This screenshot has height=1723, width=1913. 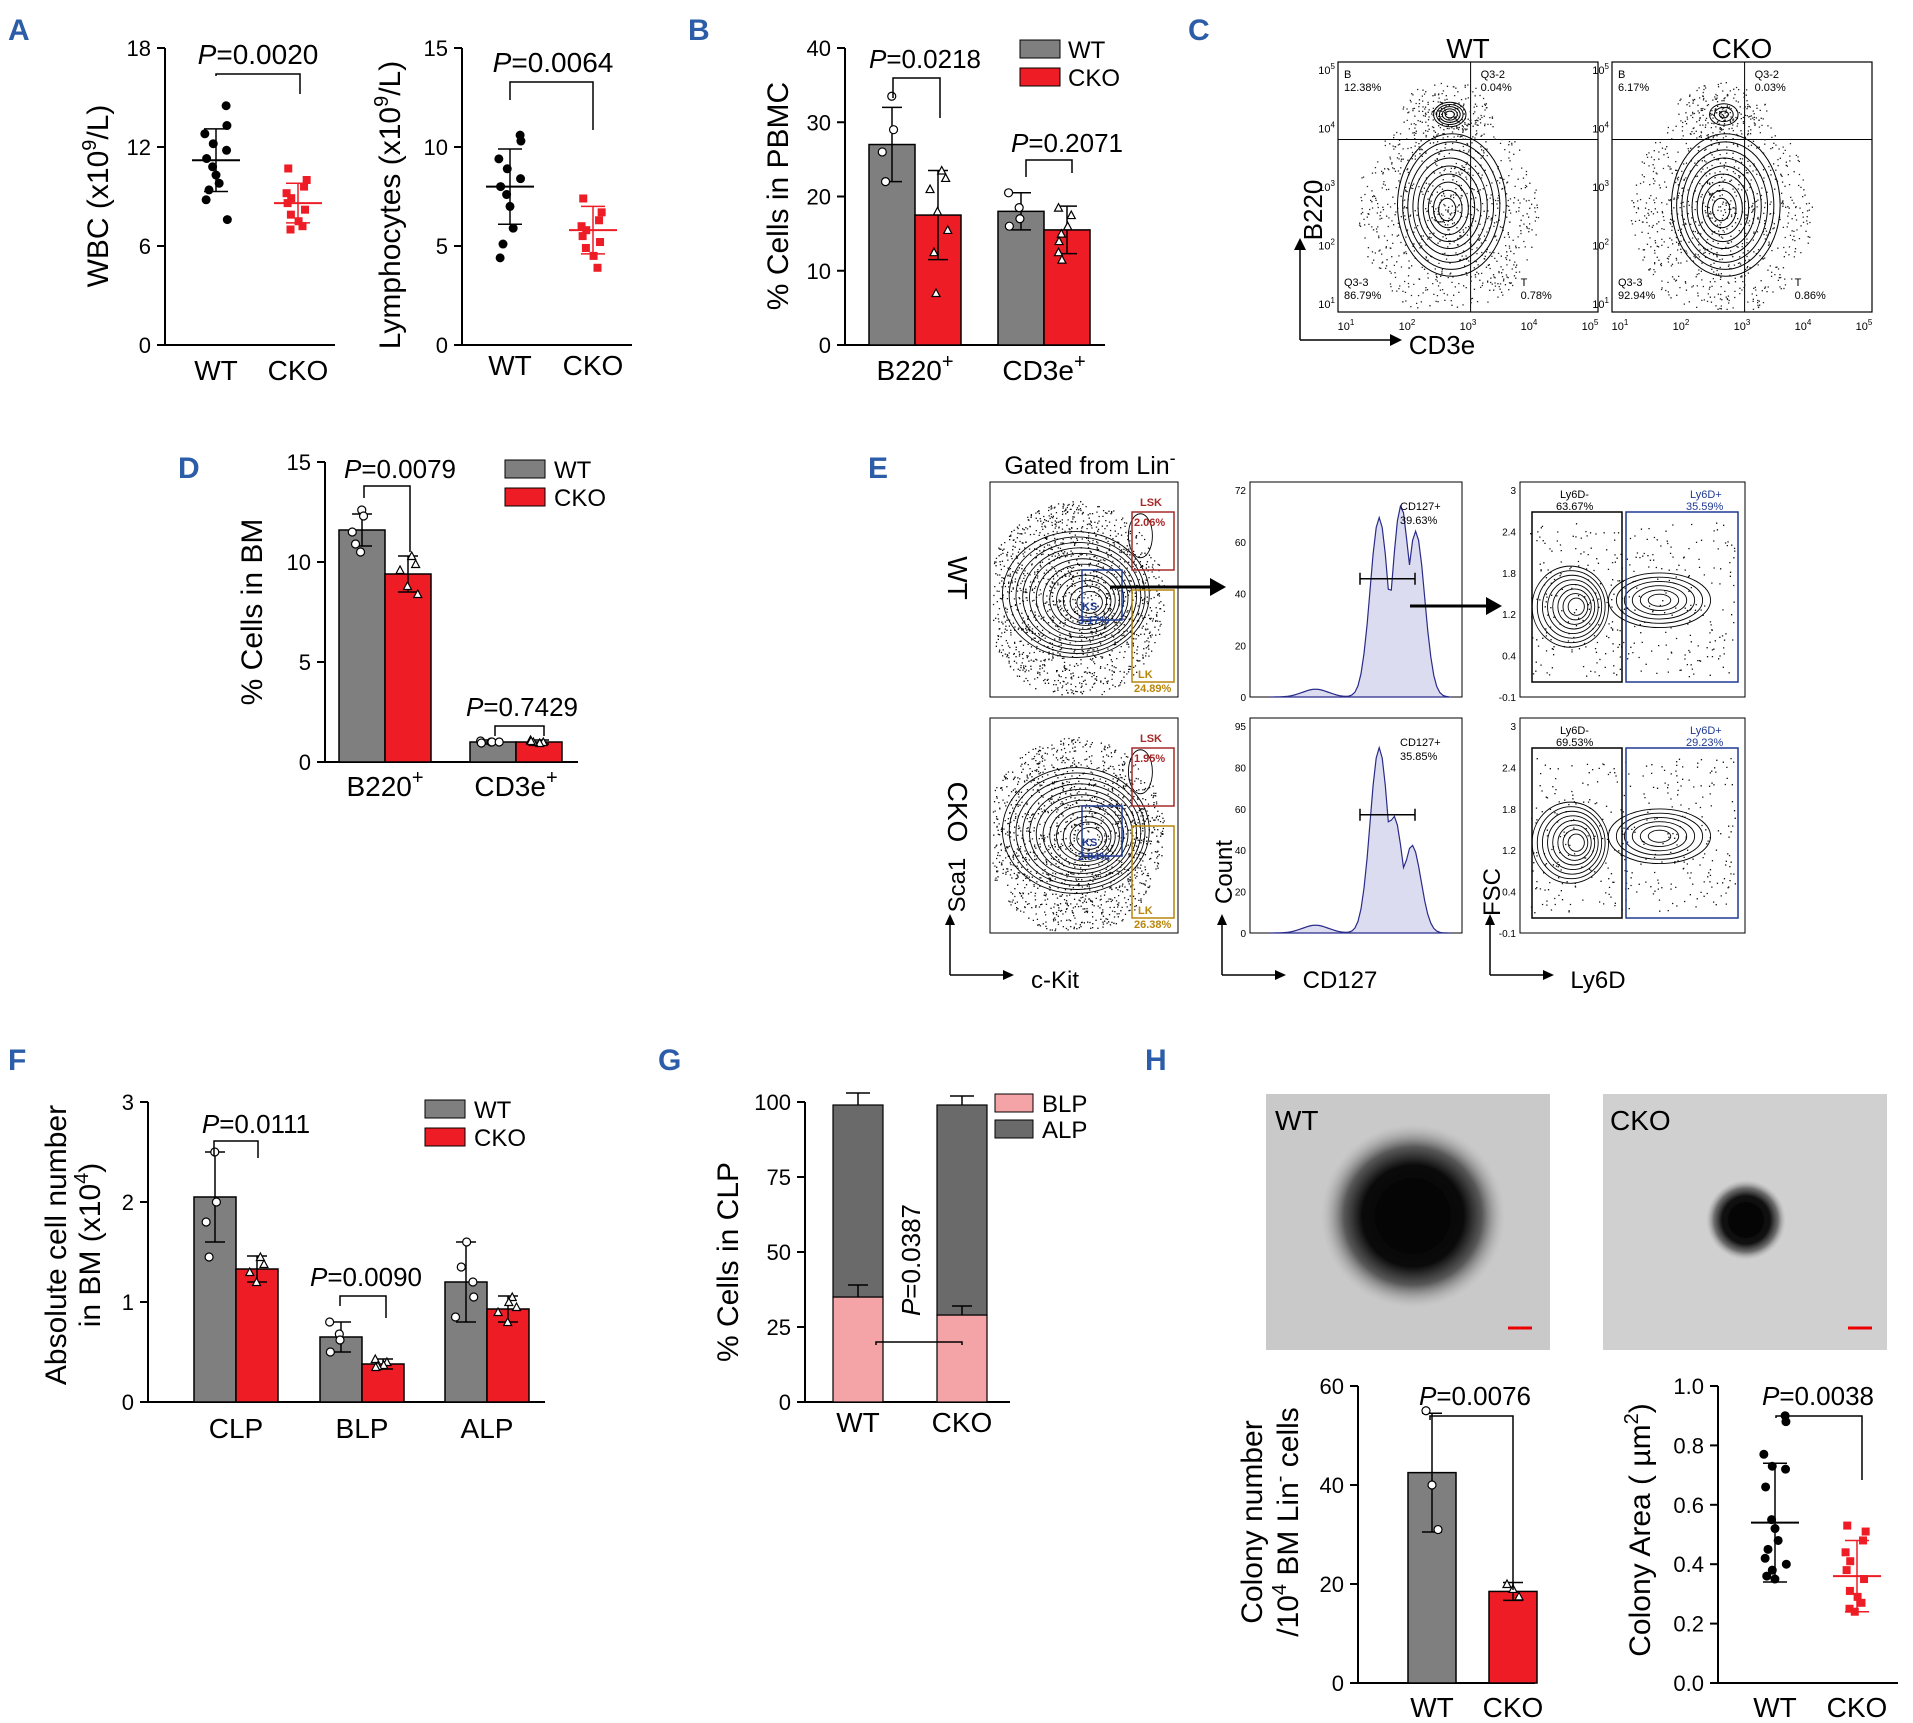 What do you see at coordinates (1043, 368) in the screenshot?
I see `x-label-cd3e: CD3e+` at bounding box center [1043, 368].